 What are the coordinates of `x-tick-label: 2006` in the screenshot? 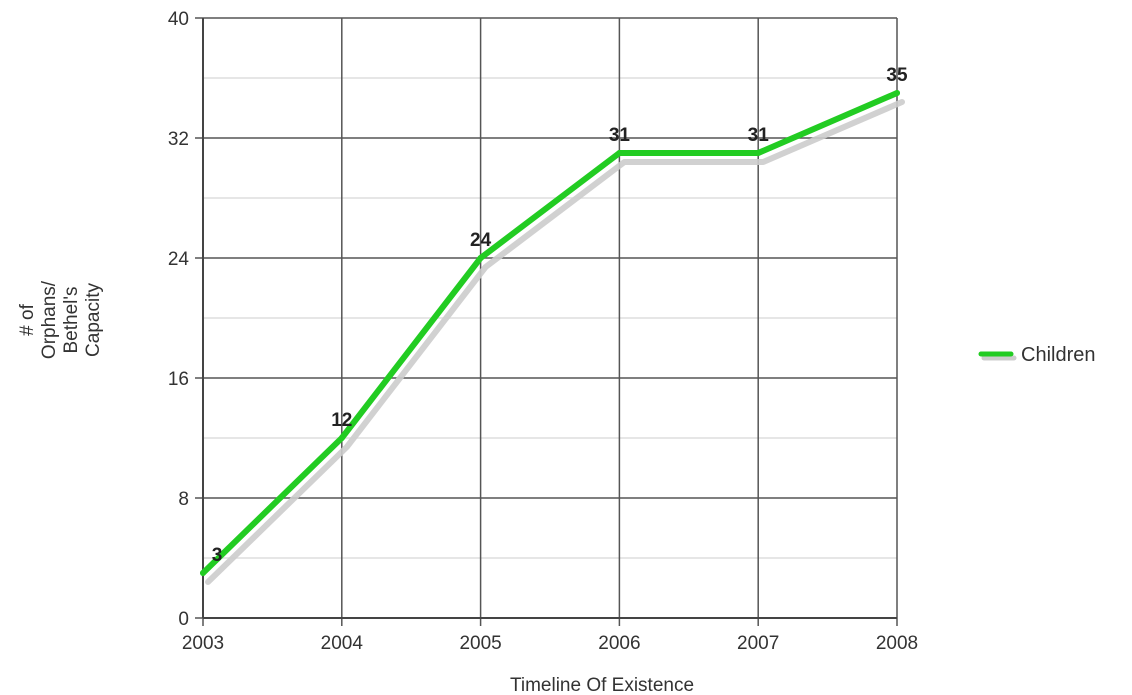 It's located at (619, 643).